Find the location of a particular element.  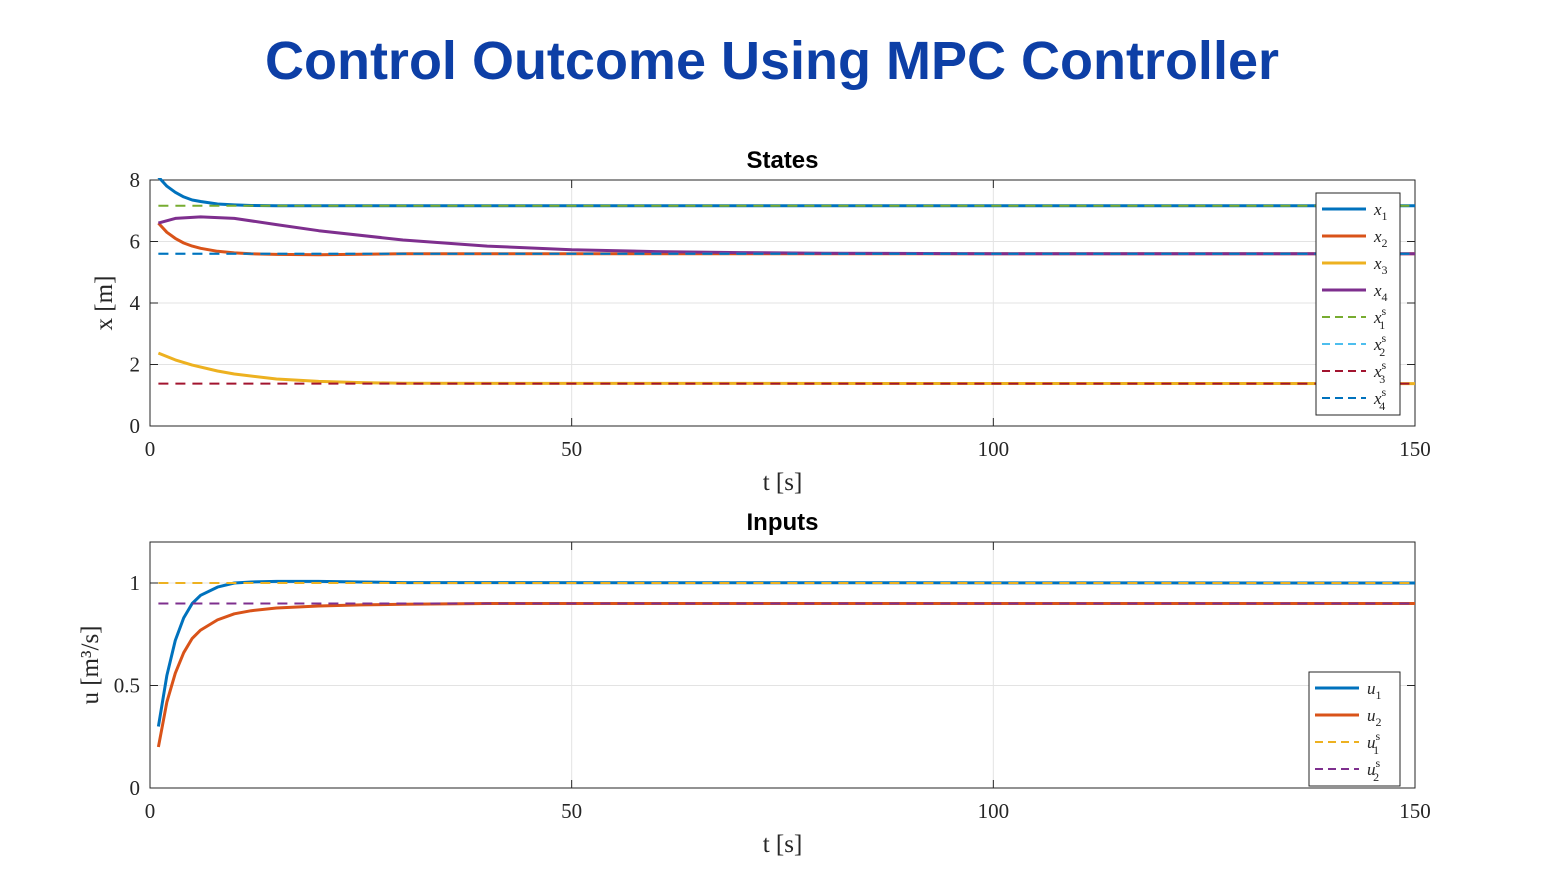

series-line-u2 is located at coordinates (785, 675).